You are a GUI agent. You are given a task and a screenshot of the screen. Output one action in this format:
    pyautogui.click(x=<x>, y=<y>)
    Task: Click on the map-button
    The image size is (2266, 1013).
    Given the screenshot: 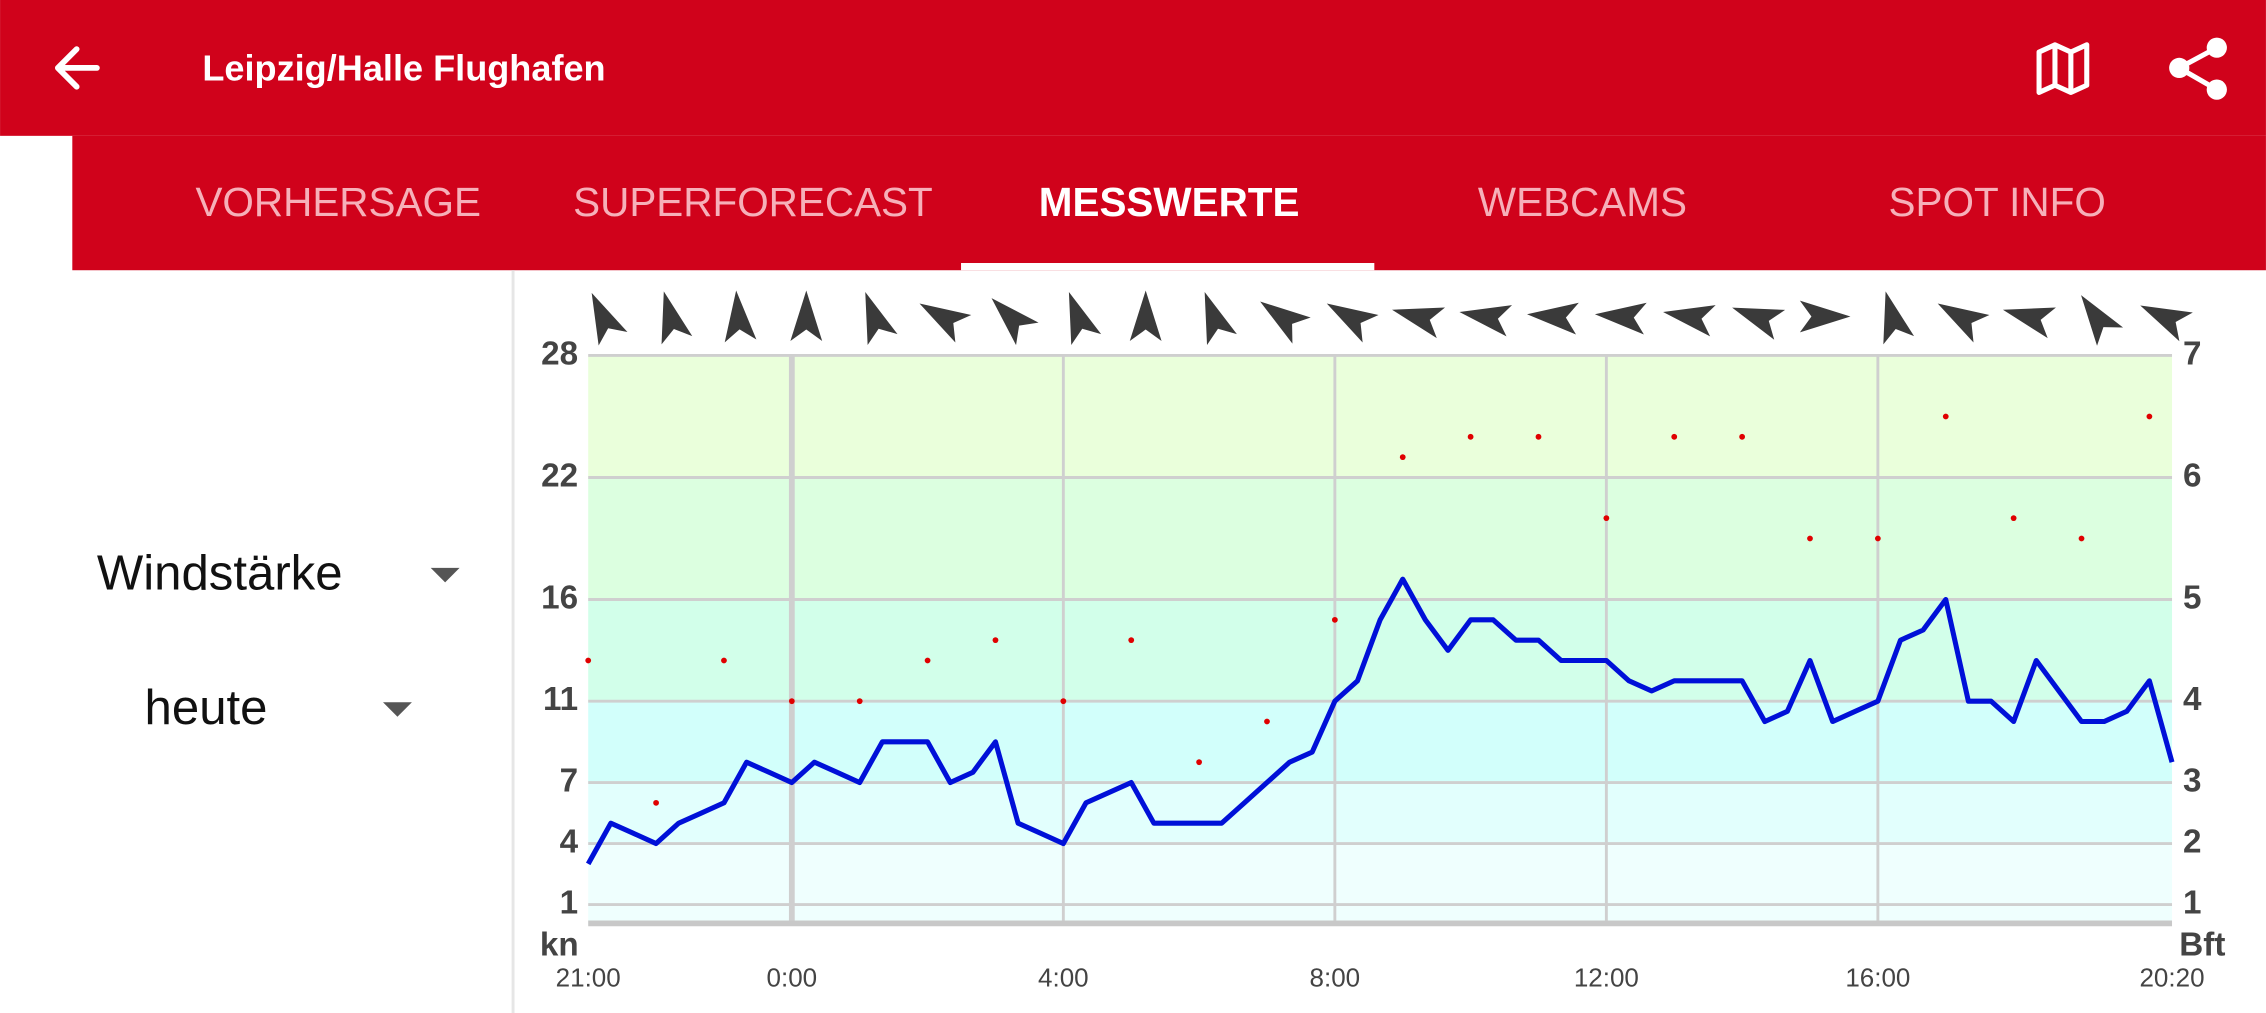 What is the action you would take?
    pyautogui.click(x=2063, y=69)
    